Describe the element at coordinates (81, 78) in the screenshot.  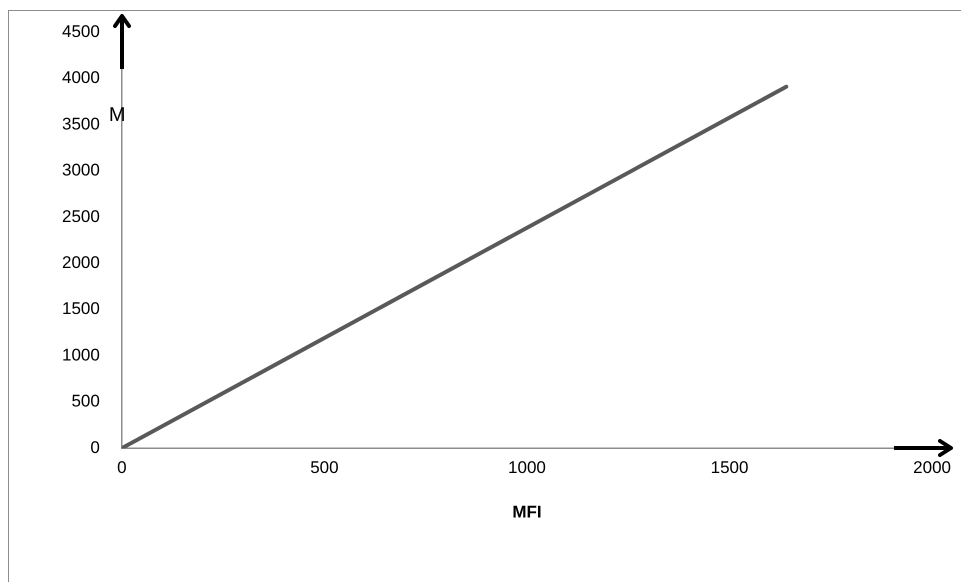
I see `y-tick-label: 4000` at that location.